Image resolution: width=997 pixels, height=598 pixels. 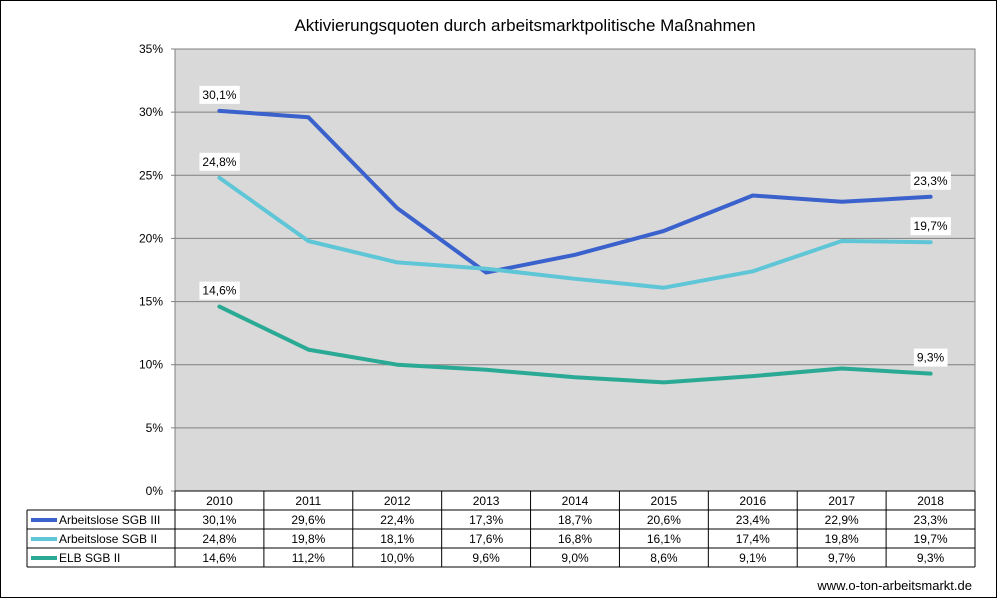 What do you see at coordinates (842, 520) in the screenshot?
I see `table-value: 22,9%` at bounding box center [842, 520].